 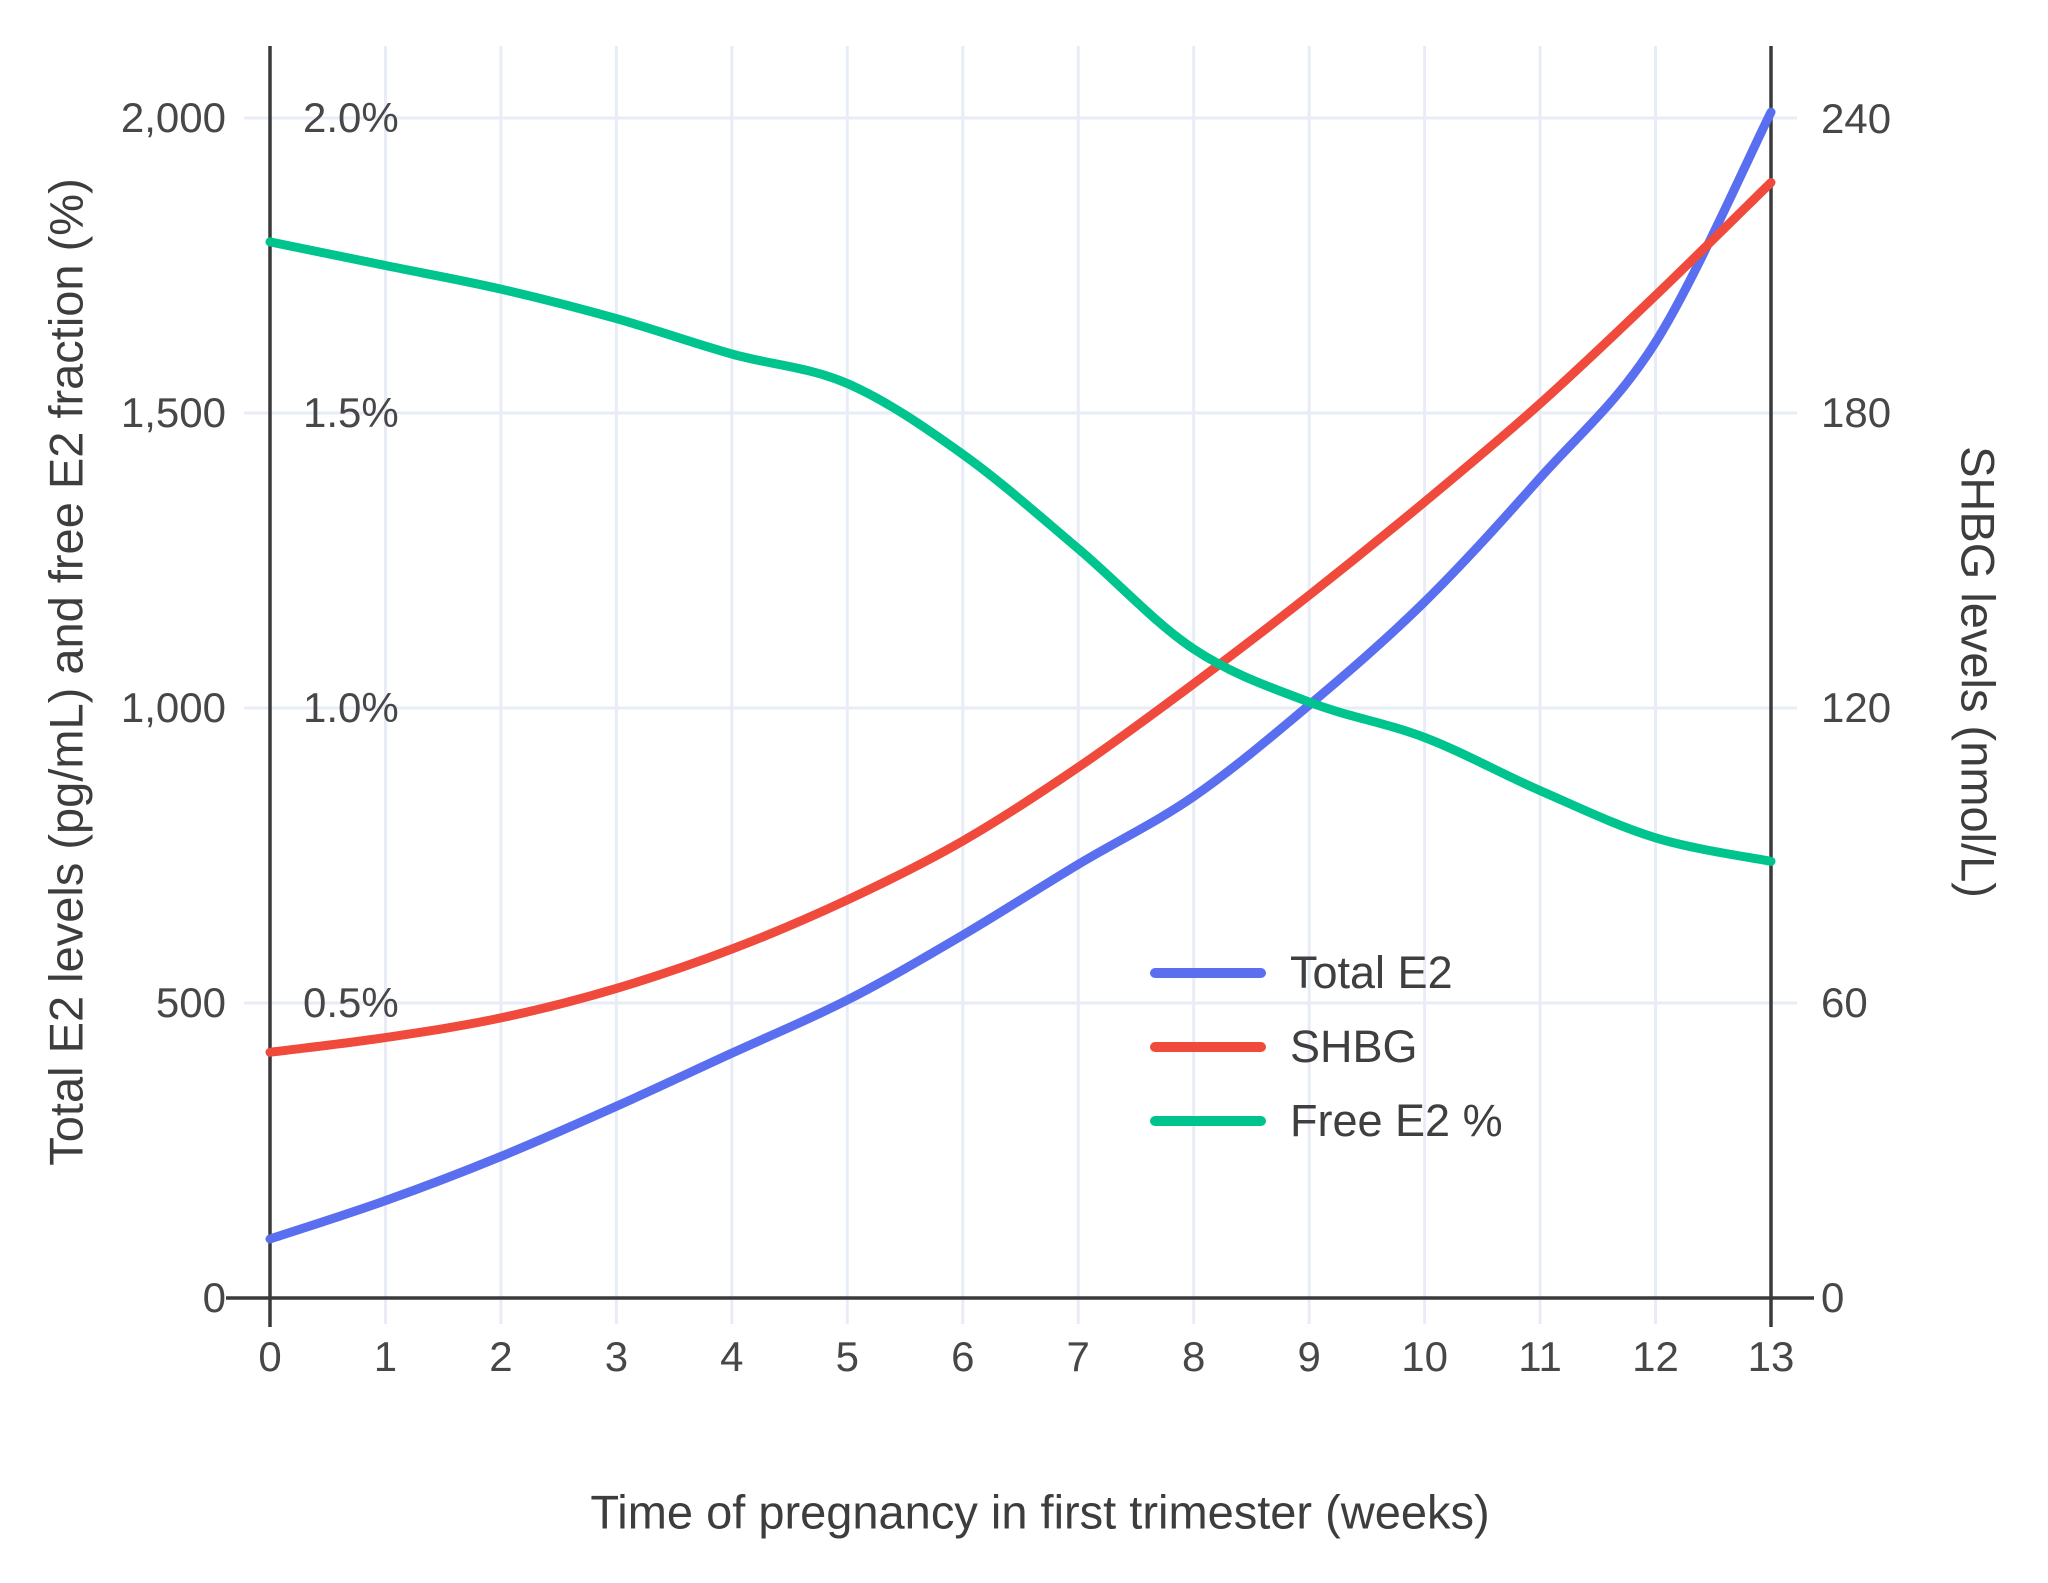 I want to click on legend-item-free-e2: Free E2 %, so click(x=1326, y=1121).